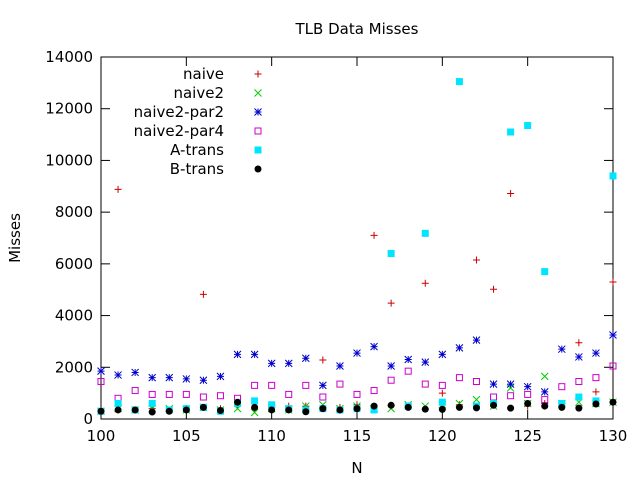 Image resolution: width=640 pixels, height=480 pixels. I want to click on chart-title: TLB Data Misses, so click(357, 29).